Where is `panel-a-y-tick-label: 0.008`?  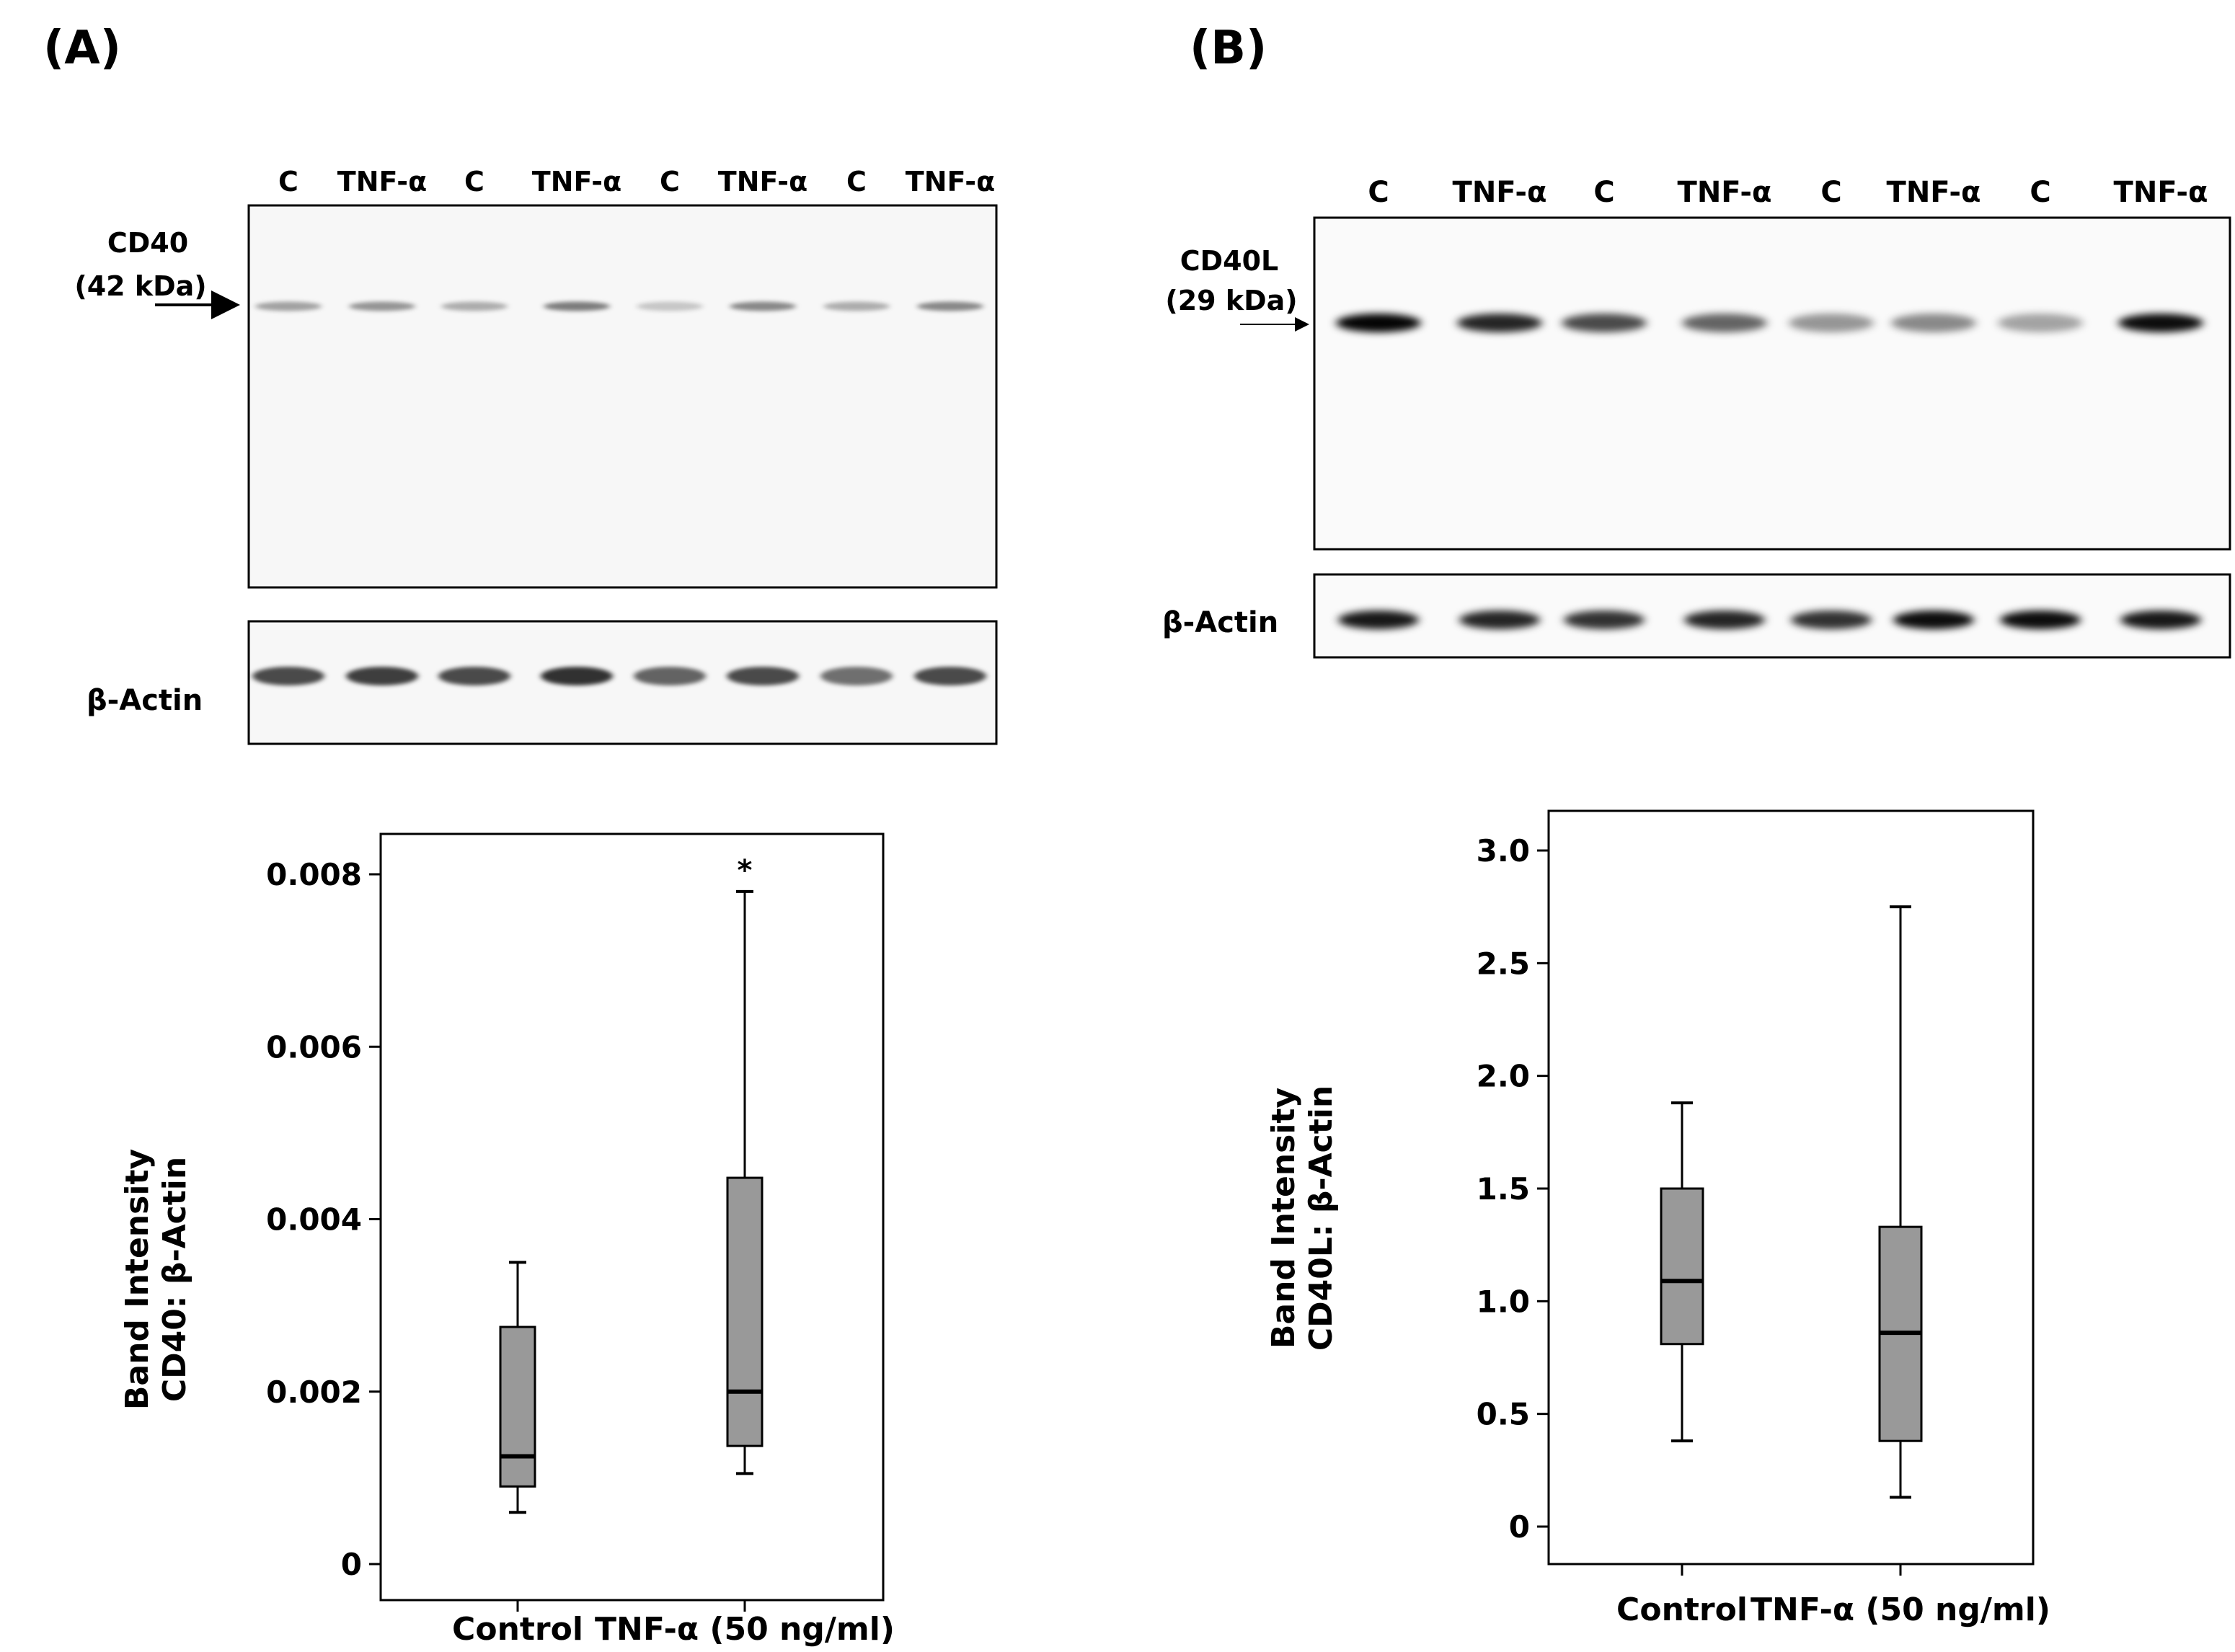
panel-a-y-tick-label: 0.008 is located at coordinates (314, 874).